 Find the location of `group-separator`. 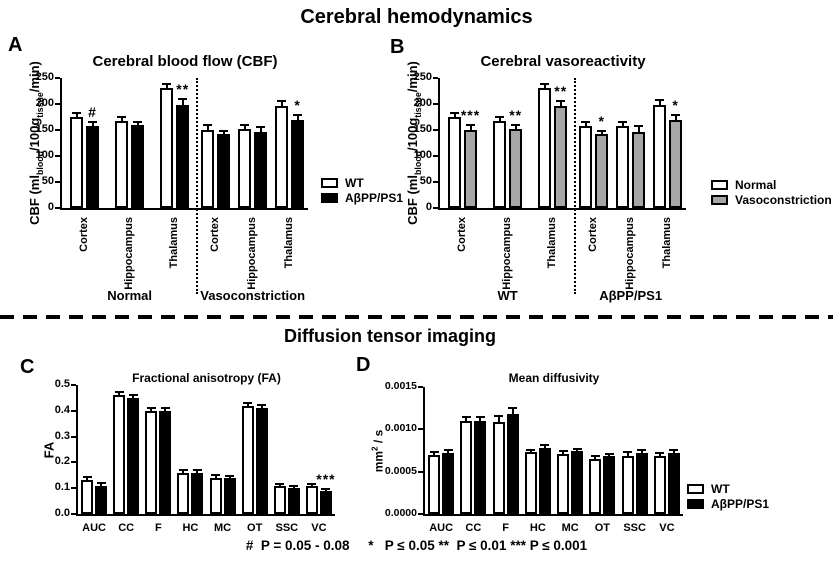

group-separator is located at coordinates (575, 186).